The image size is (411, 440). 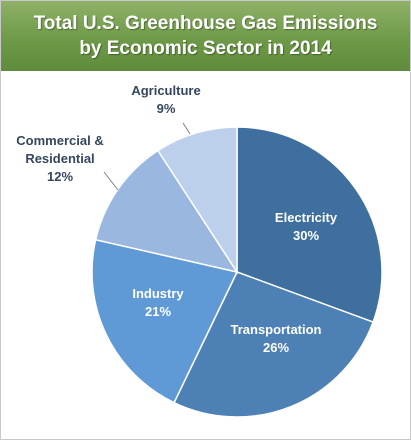 What do you see at coordinates (275, 329) in the screenshot?
I see `slice-label-transportation-0: Transportation` at bounding box center [275, 329].